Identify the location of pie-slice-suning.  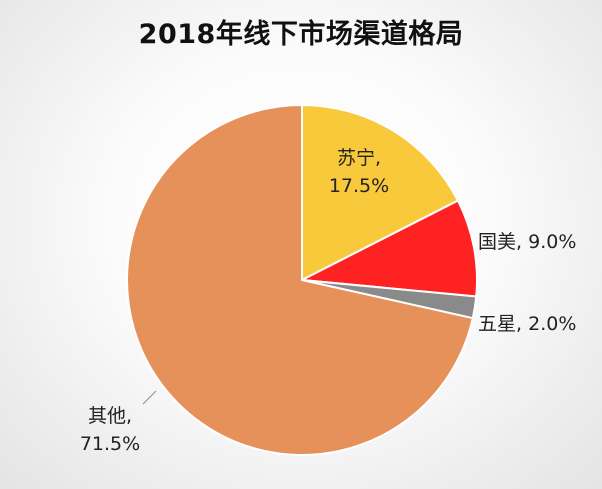
(380, 192).